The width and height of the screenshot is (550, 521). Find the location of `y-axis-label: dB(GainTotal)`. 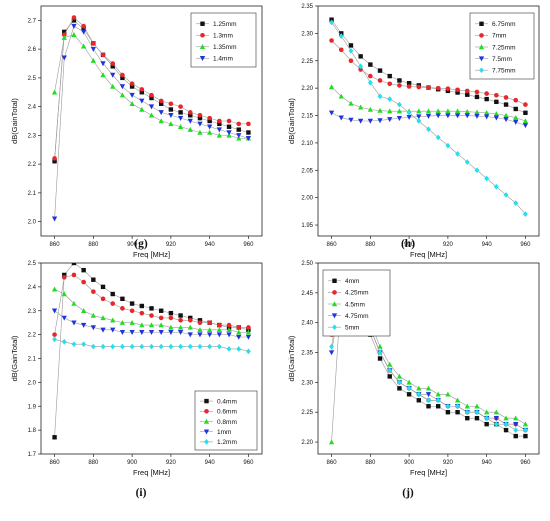

y-axis-label: dB(GainTotal) is located at coordinates (14, 121).